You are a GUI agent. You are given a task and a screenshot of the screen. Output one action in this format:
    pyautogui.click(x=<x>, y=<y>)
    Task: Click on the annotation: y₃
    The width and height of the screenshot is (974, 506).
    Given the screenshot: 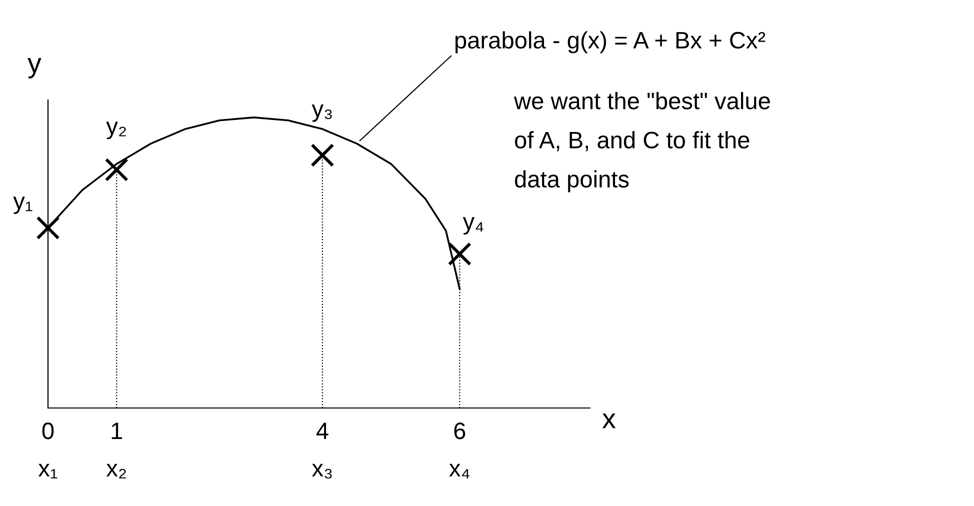 What is the action you would take?
    pyautogui.click(x=322, y=113)
    